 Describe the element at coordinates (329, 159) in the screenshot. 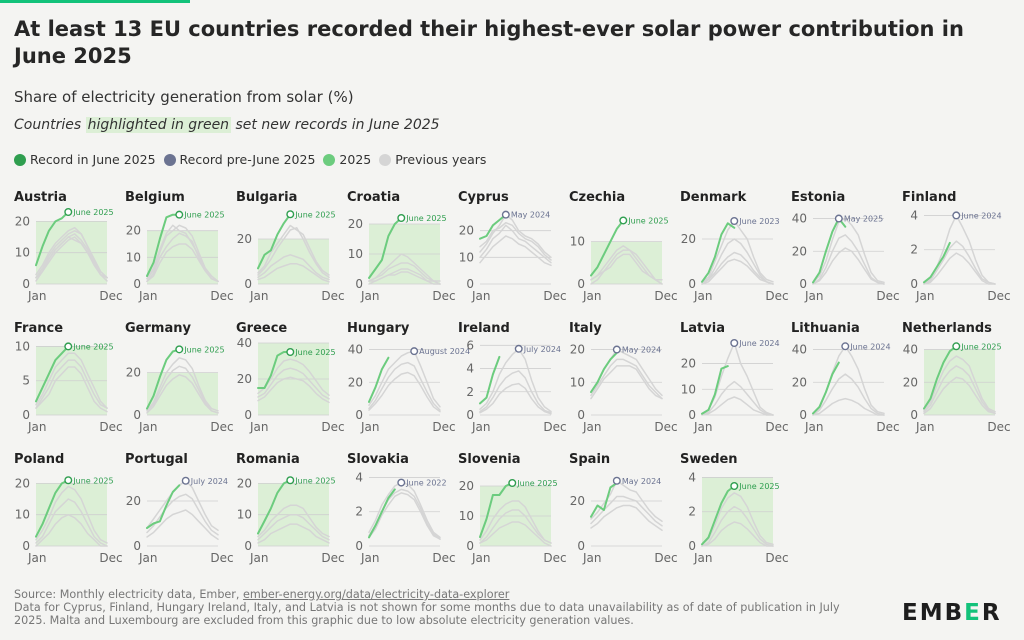

I see `legend-dot-icon` at that location.